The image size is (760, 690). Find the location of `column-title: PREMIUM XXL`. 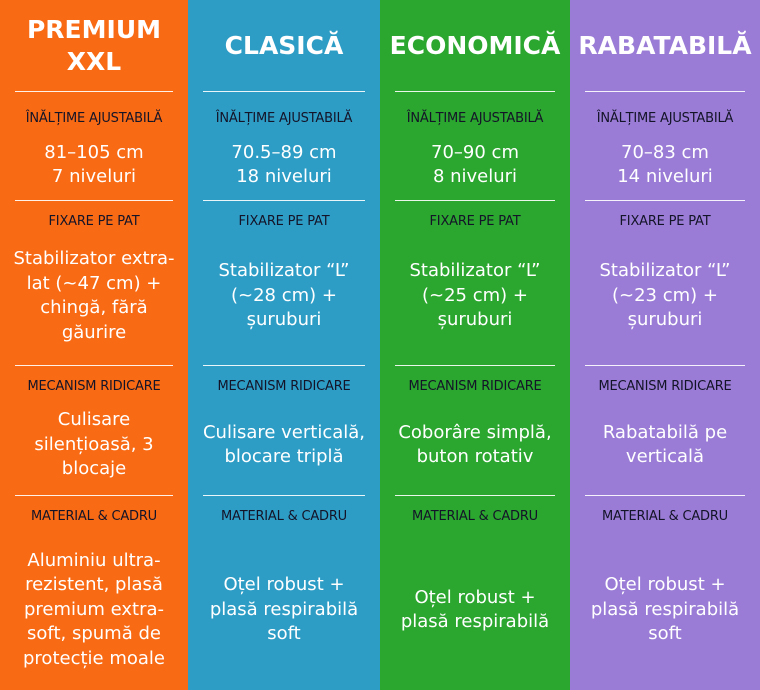

column-title: PREMIUM XXL is located at coordinates (93, 45).